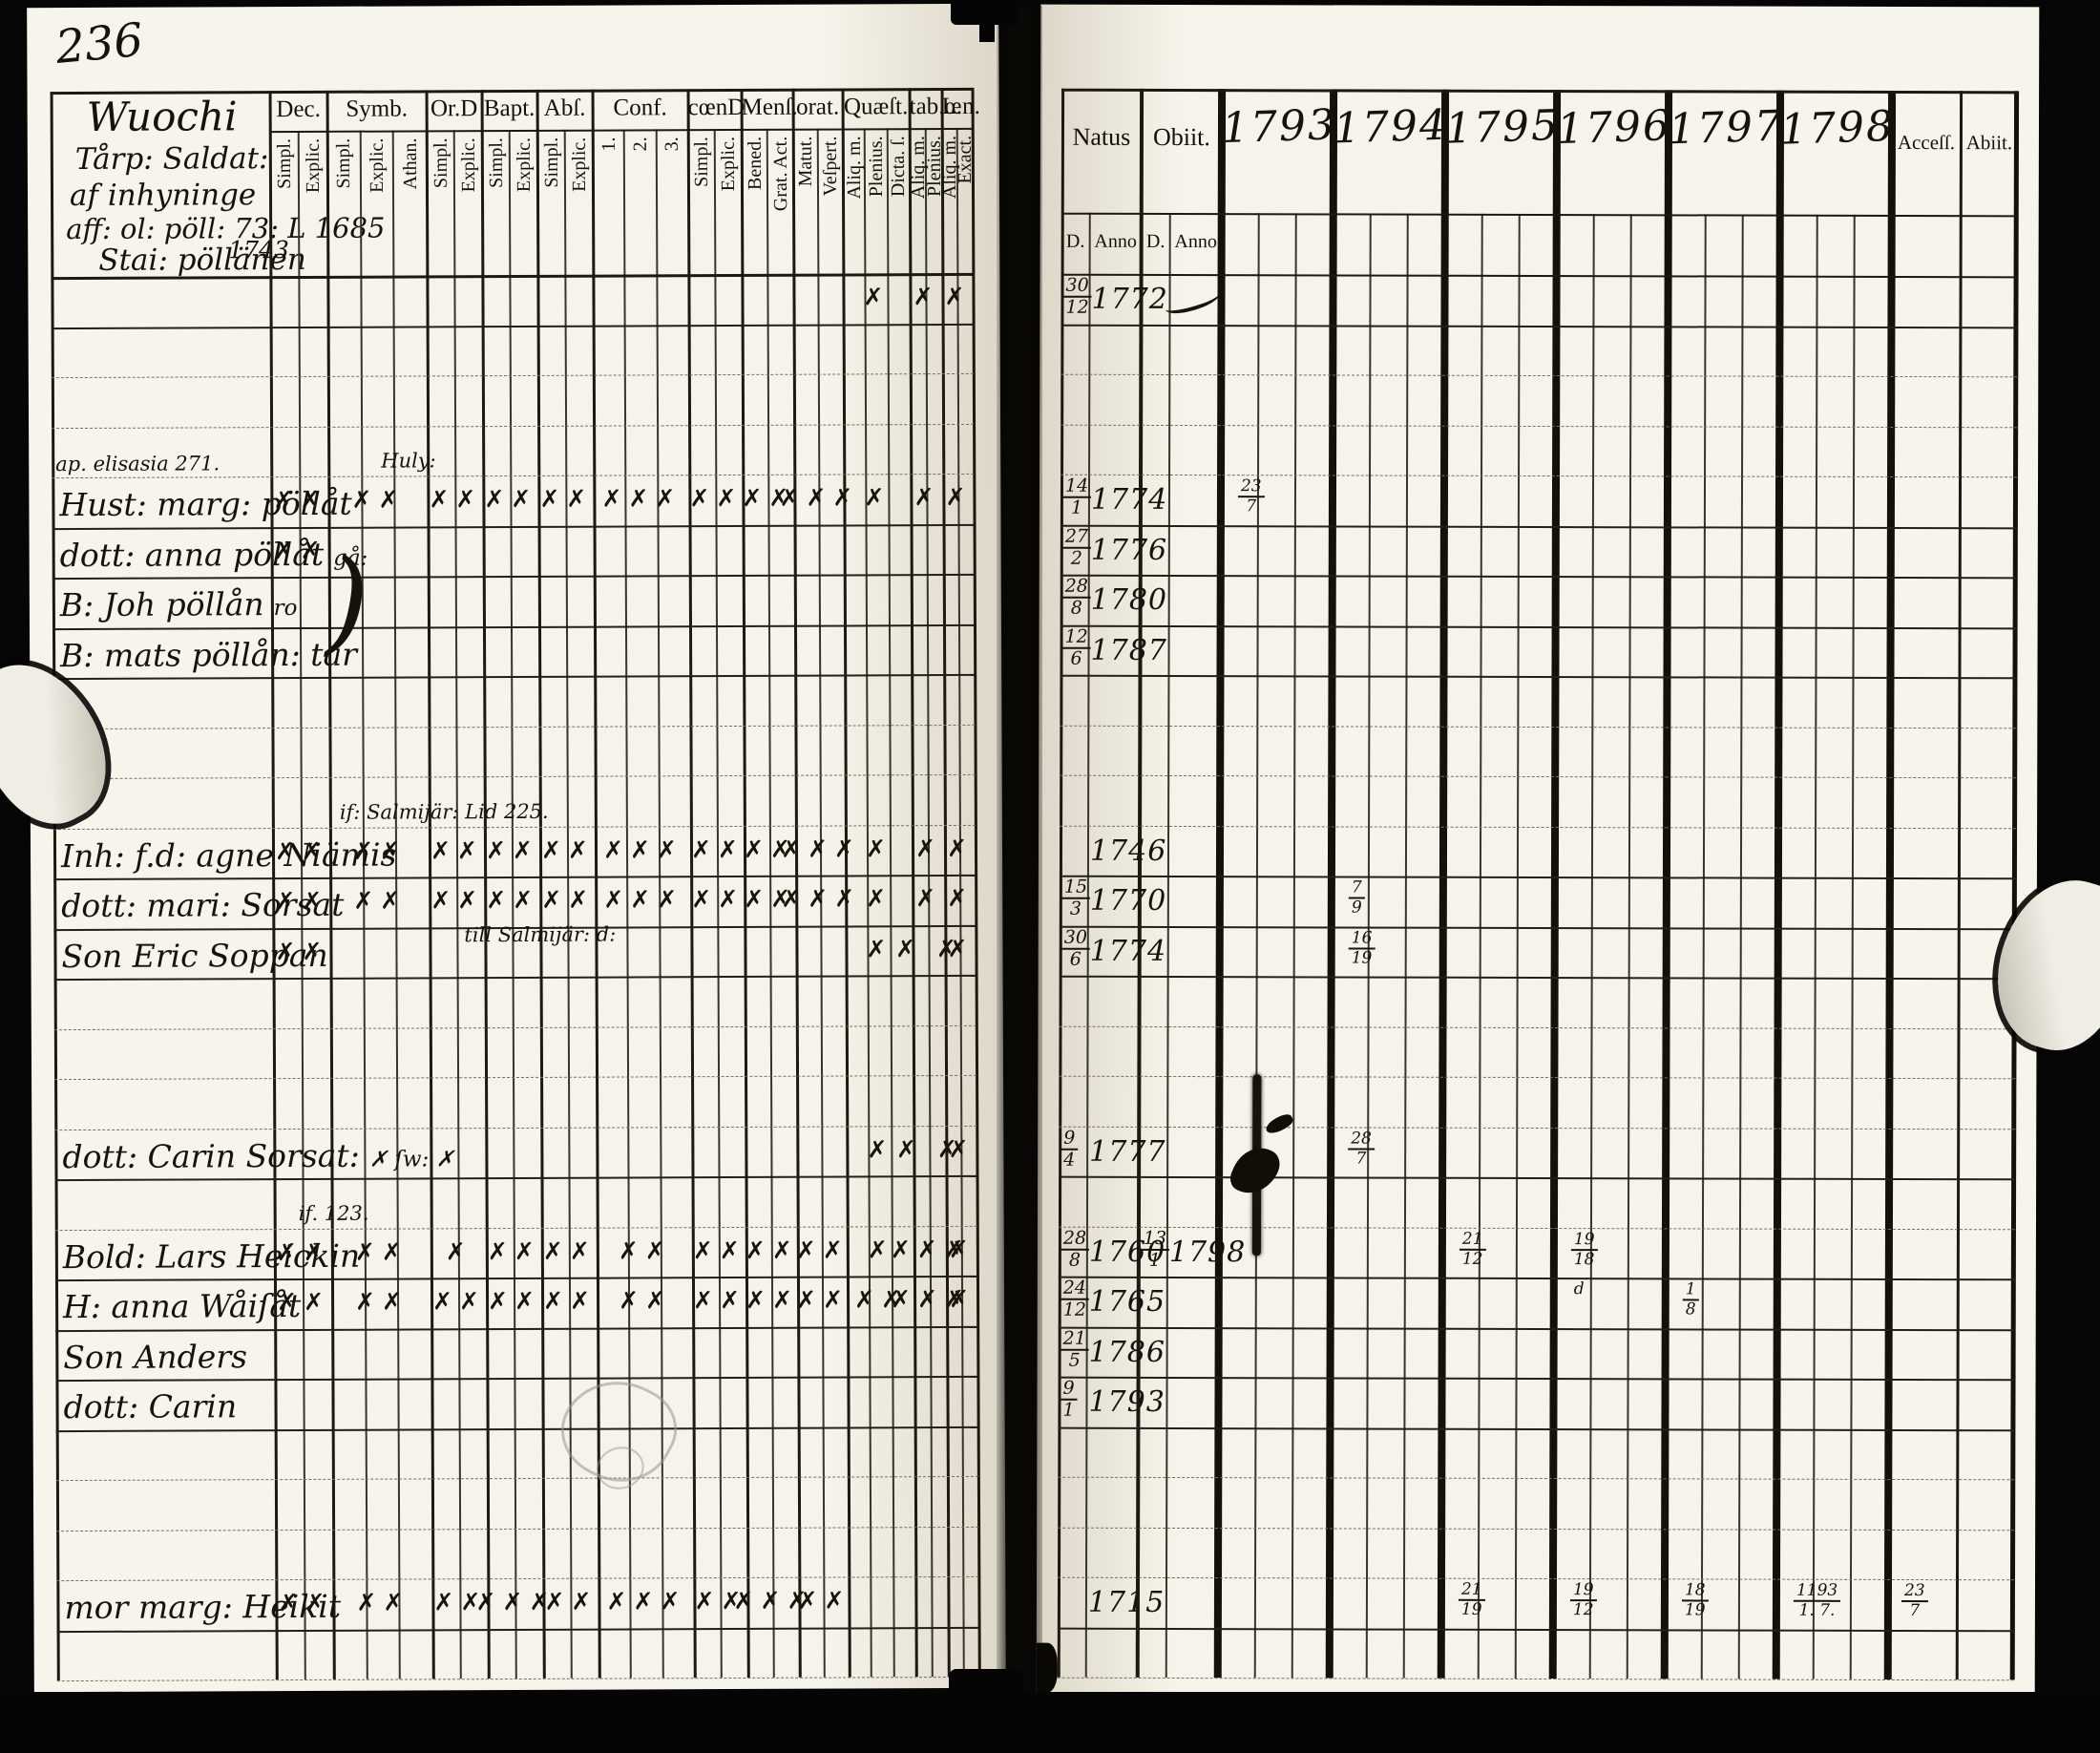  I want to click on column-sub-label: Aliq. m., so click(855, 202).